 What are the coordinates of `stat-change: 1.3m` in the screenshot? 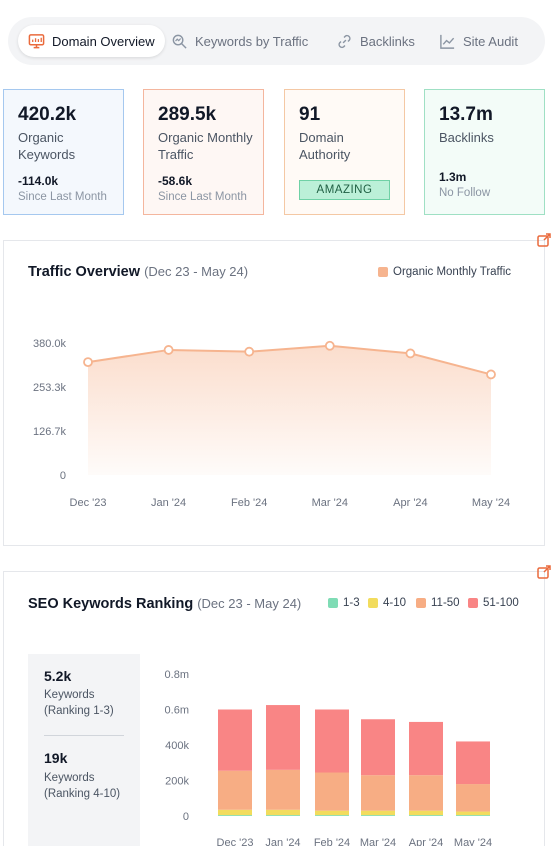 It's located at (453, 177).